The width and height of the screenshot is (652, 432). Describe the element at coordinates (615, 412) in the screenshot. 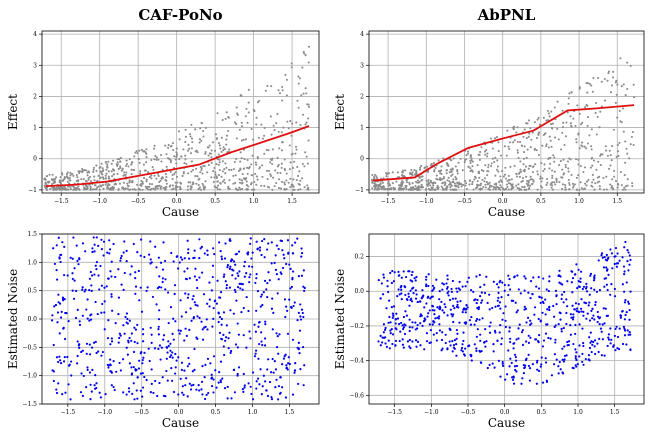

I see `x-tick-label: 1.5` at that location.